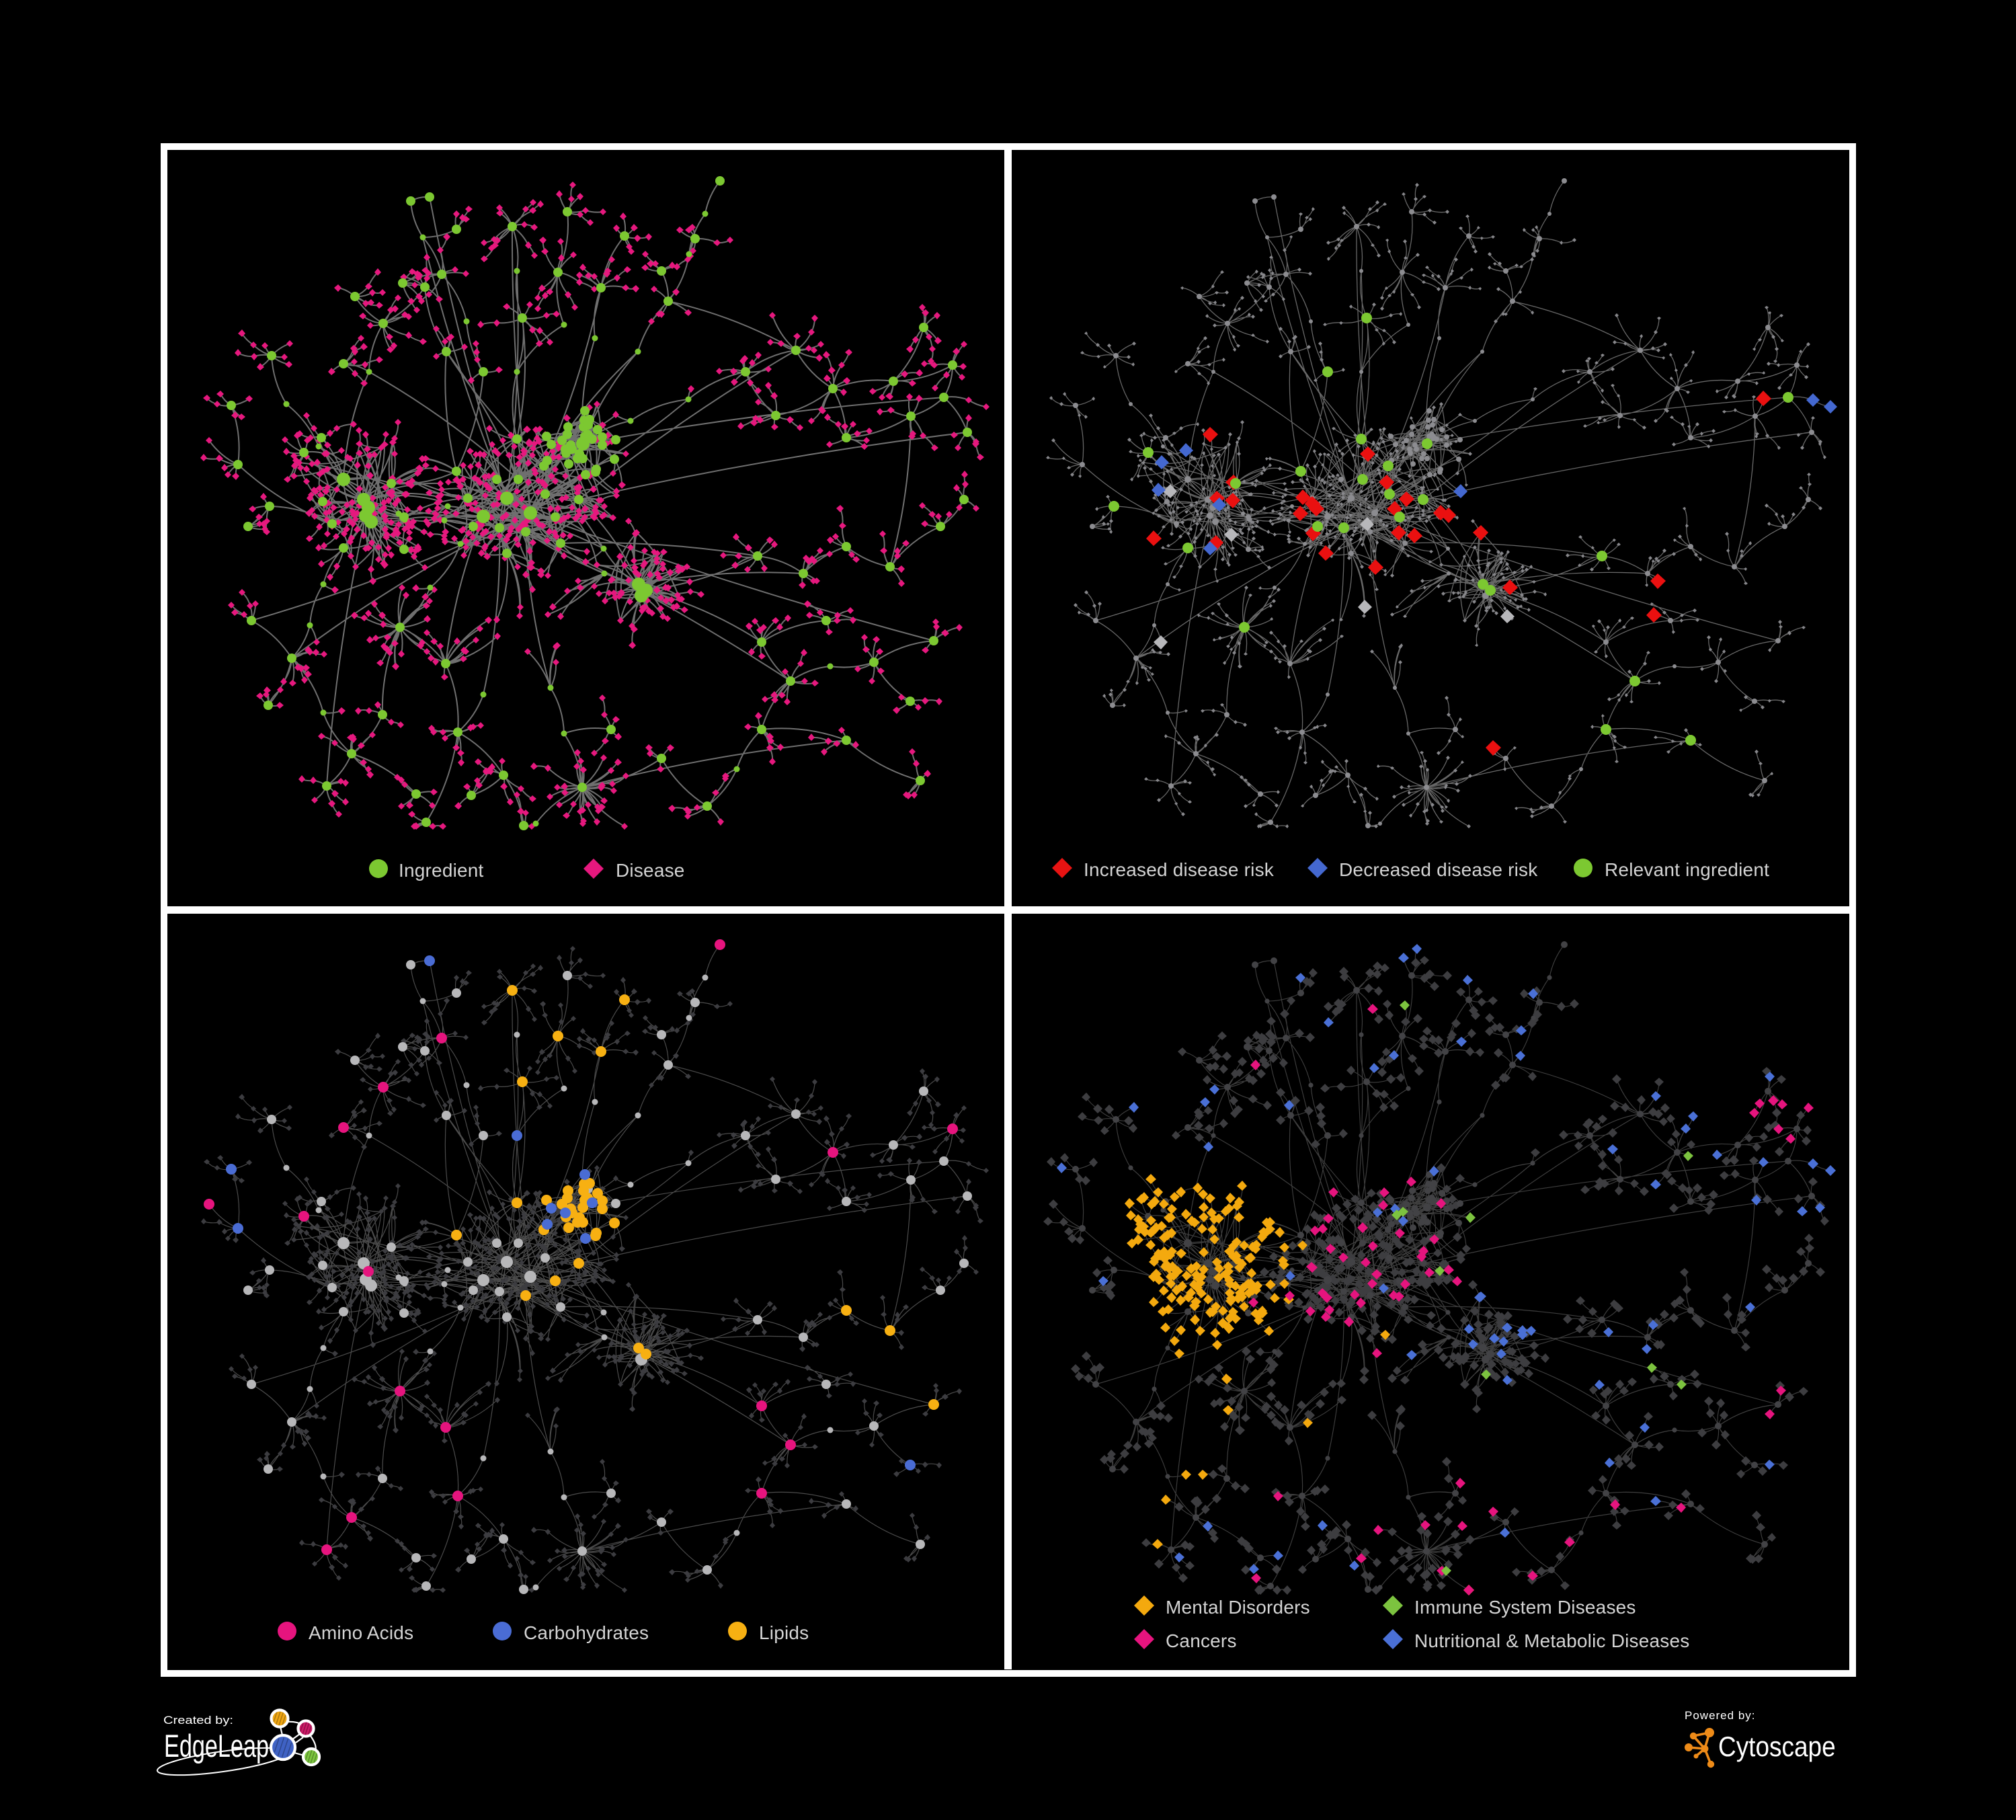 This screenshot has width=2016, height=1820. I want to click on svg-text:Nutritional & Metabolic Diseas: Nutritional & Metabolic Diseases, so click(1551, 1640).